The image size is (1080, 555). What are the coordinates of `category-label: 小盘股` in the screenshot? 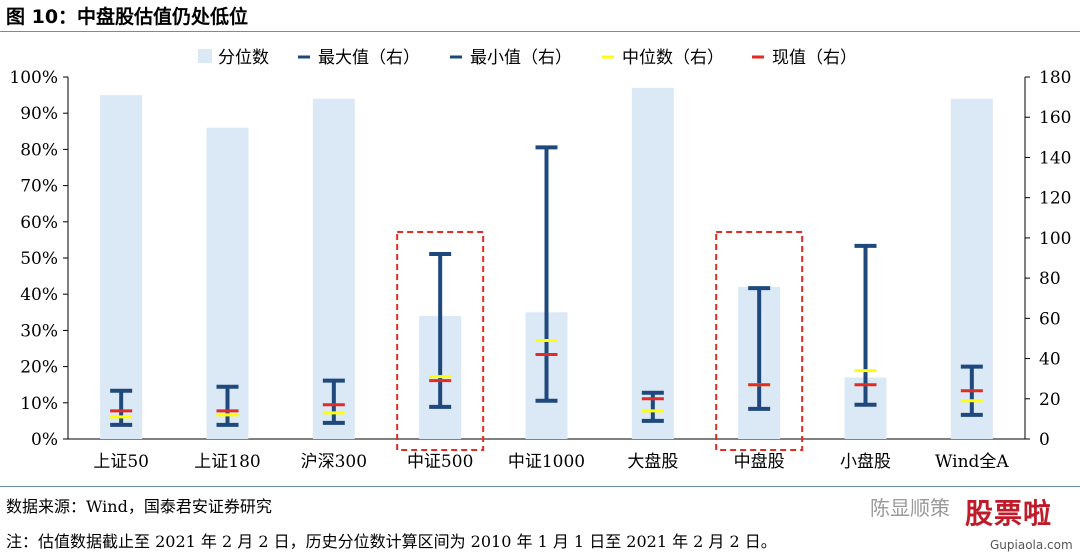 It's located at (865, 462).